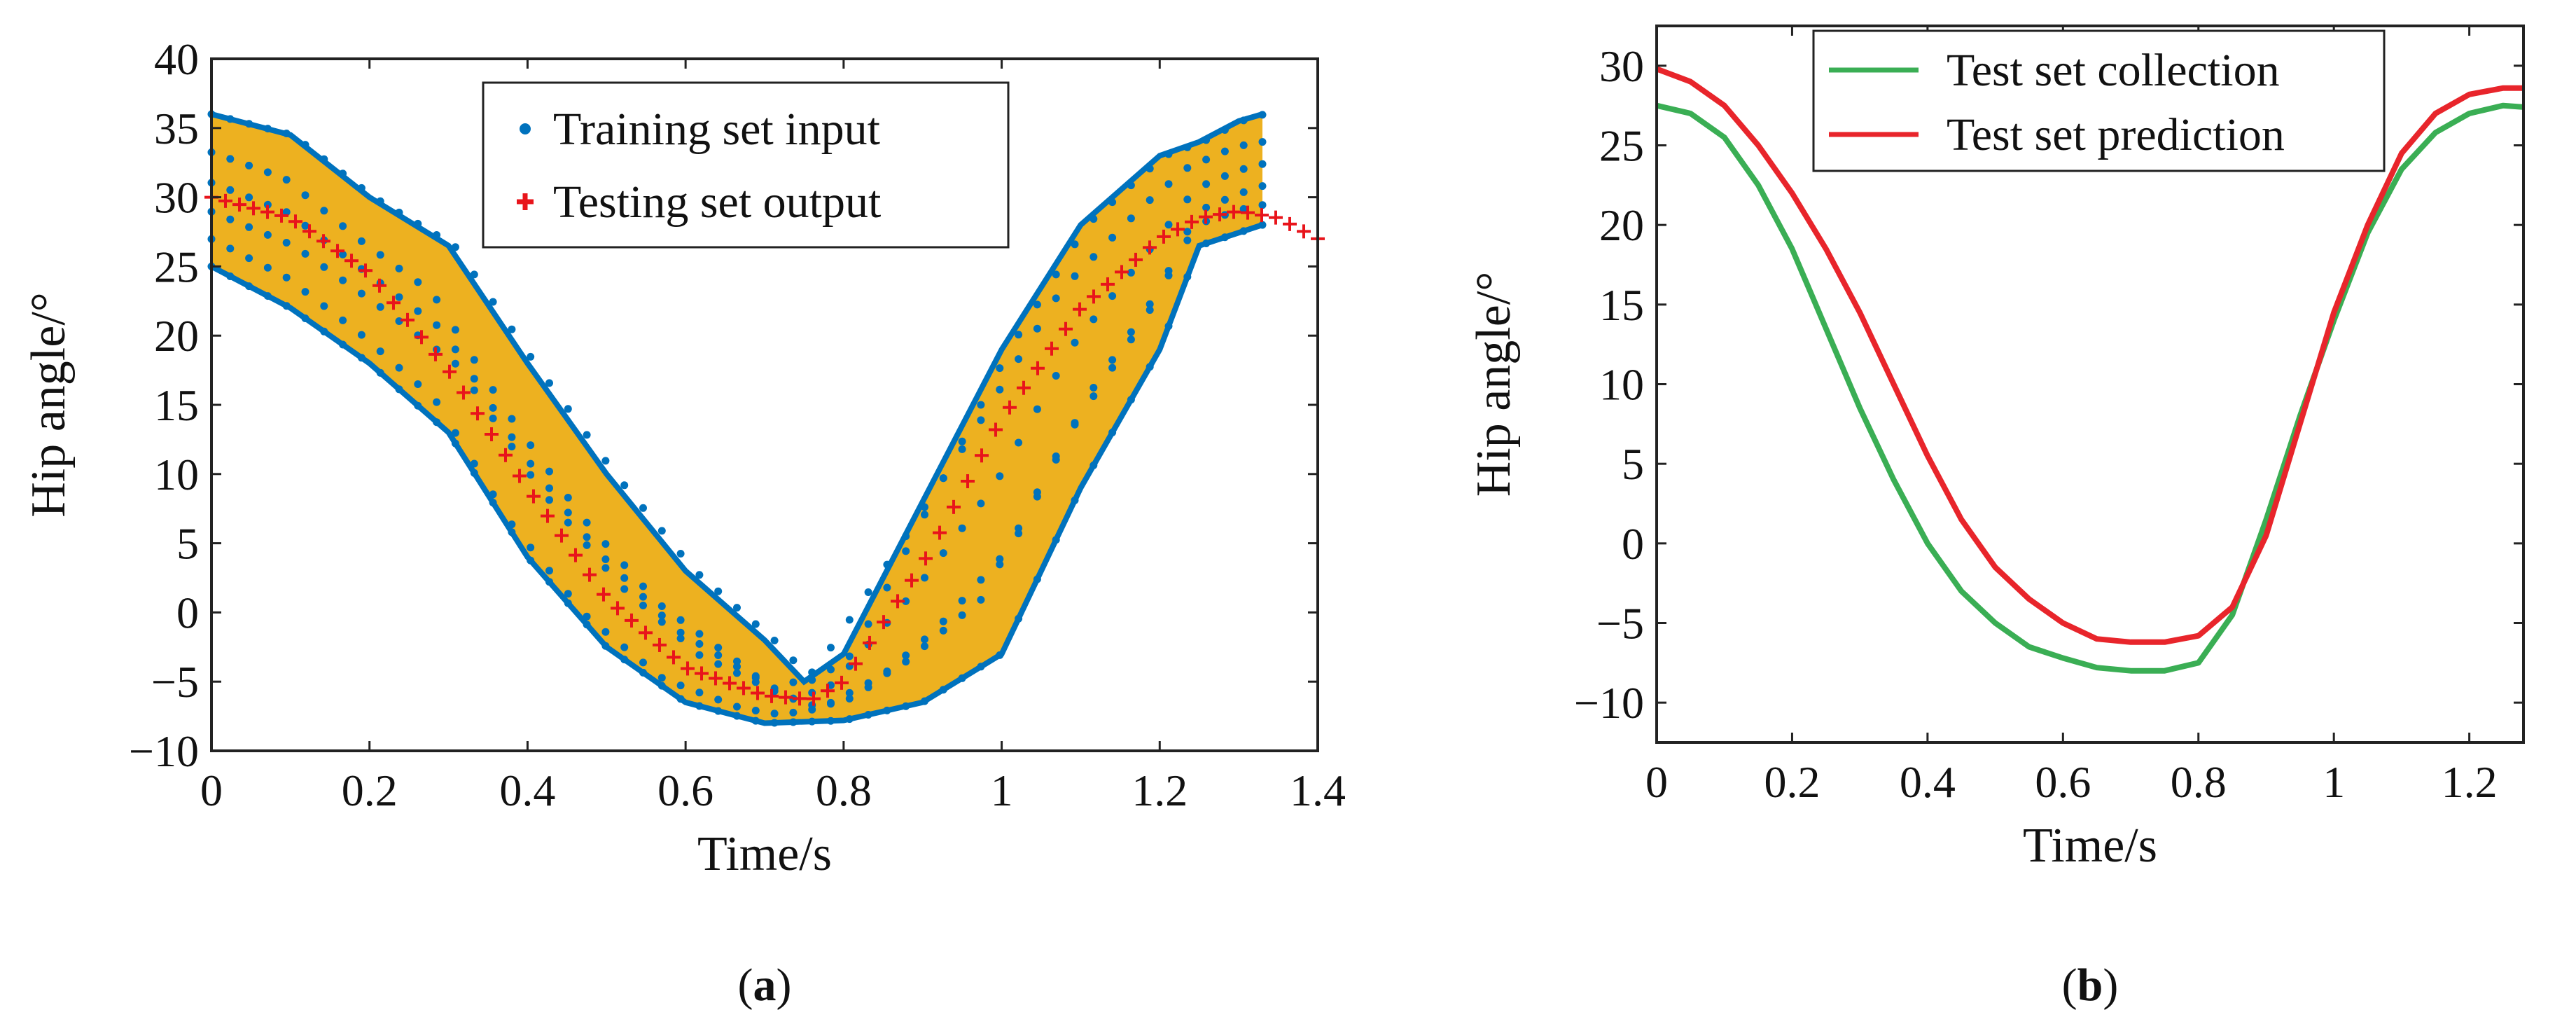 The image size is (2576, 1031). Describe the element at coordinates (525, 202) in the screenshot. I see `legend-symbol-testing` at that location.